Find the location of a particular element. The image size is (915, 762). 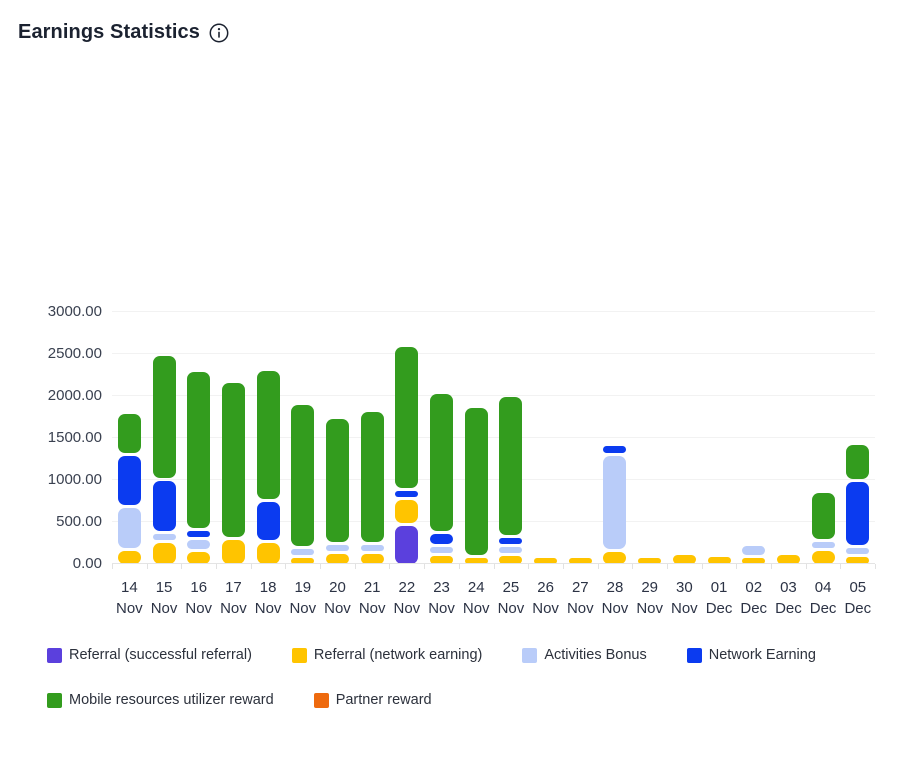

x-axis-label-29-Nov: 29 Nov is located at coordinates (649, 598).